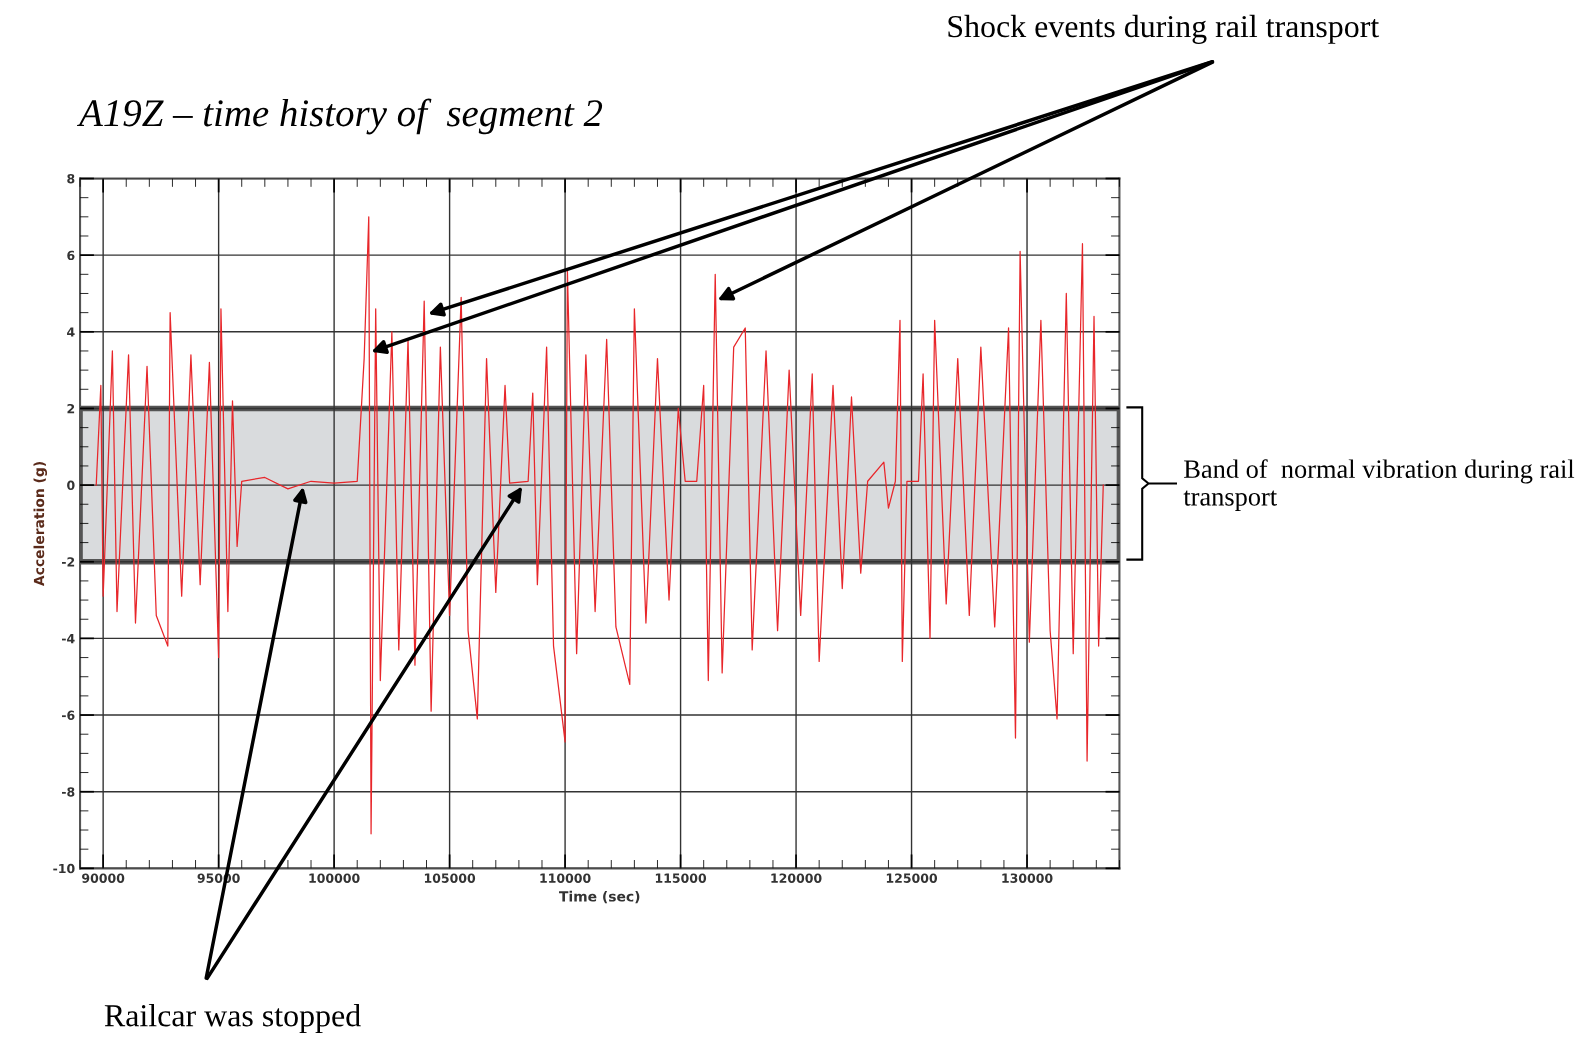 The width and height of the screenshot is (1582, 1050). What do you see at coordinates (232, 1018) in the screenshot?
I see `text: Railcar was stopped` at bounding box center [232, 1018].